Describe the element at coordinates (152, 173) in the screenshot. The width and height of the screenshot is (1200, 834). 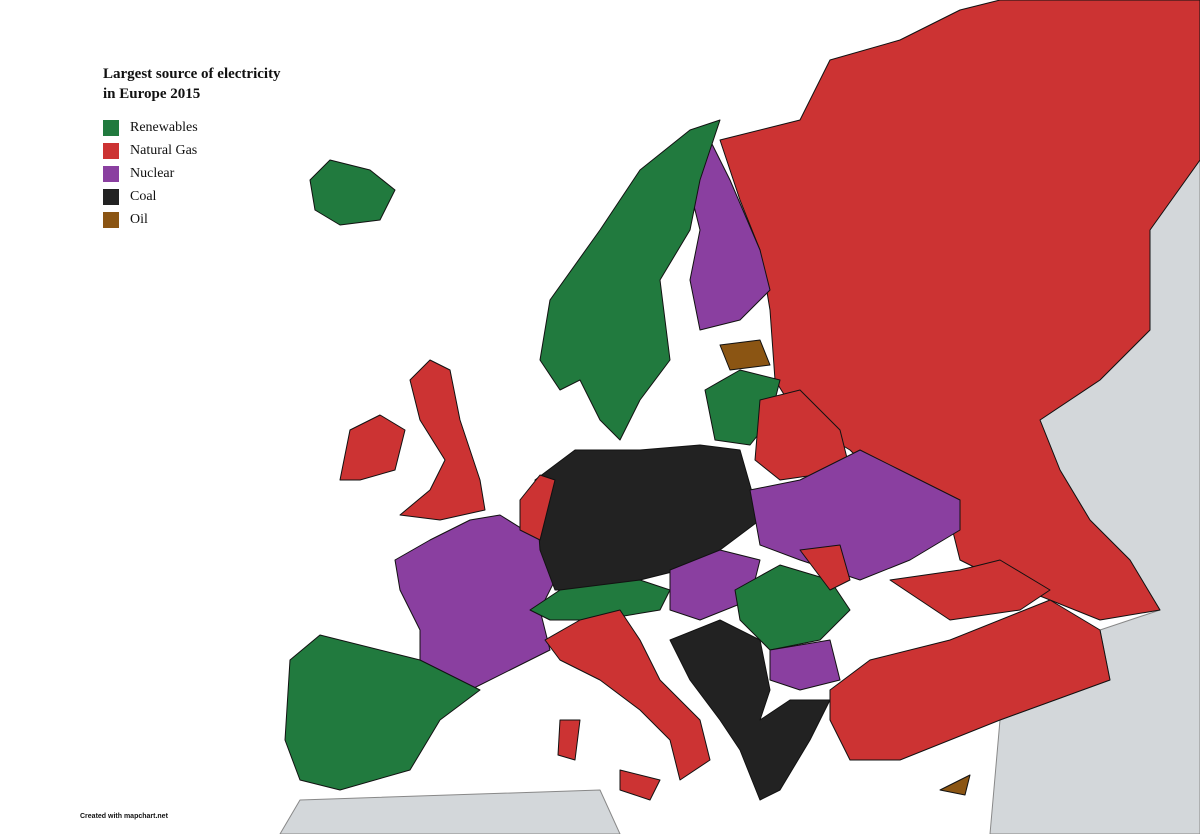
I see `legend-label: Nuclear` at that location.